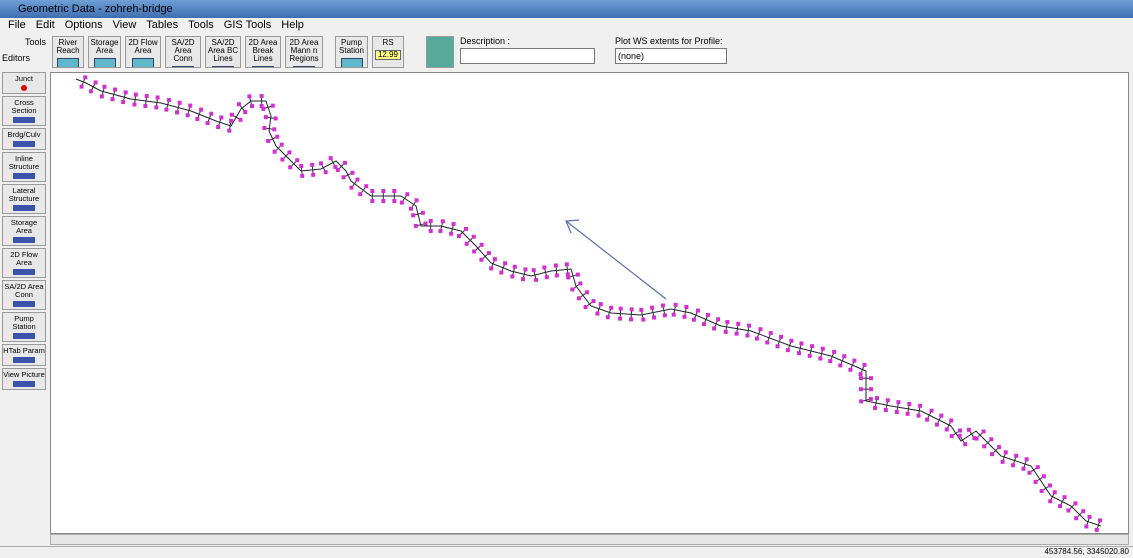  Describe the element at coordinates (143, 46) in the screenshot. I see `button-label: 2D Flow Area` at that location.